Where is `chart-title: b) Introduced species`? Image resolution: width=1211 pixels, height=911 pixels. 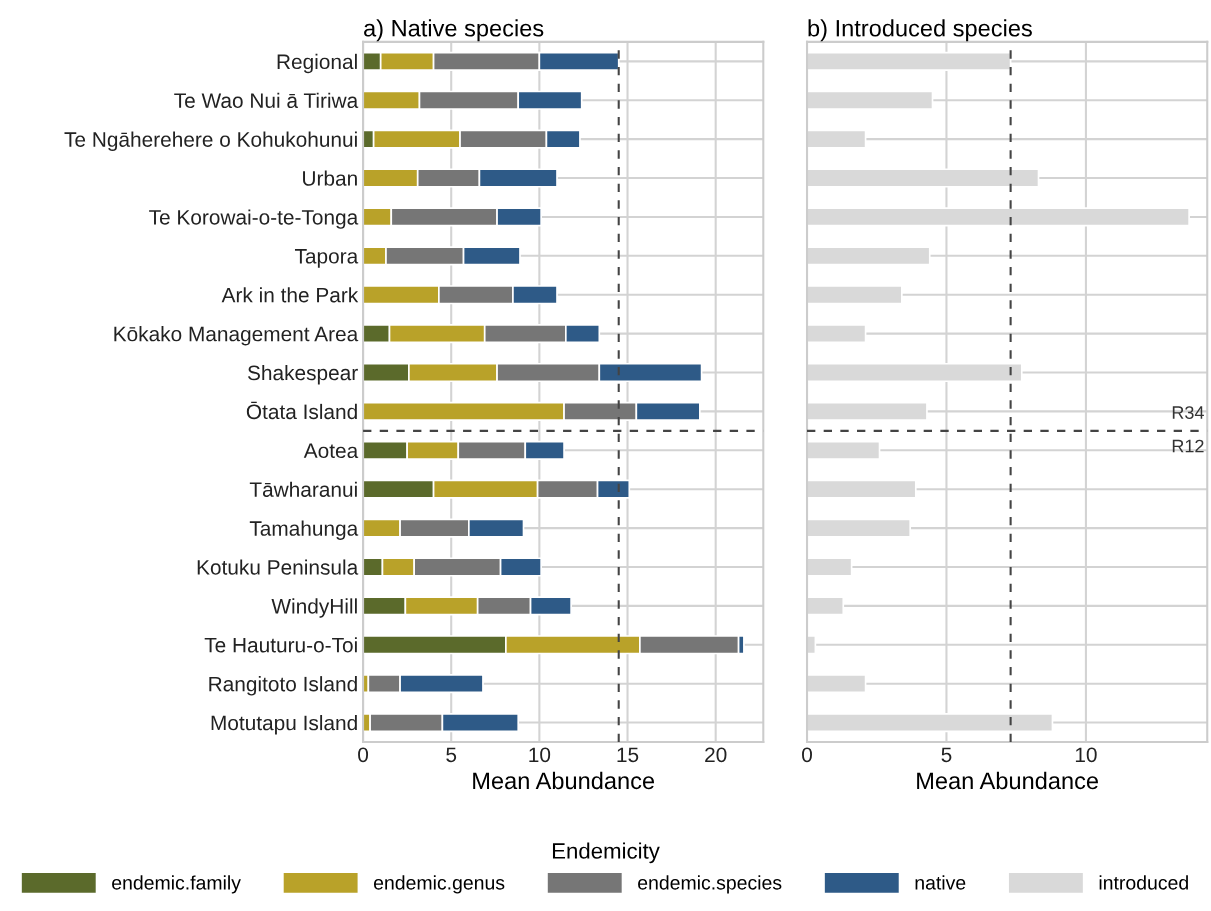 chart-title: b) Introduced species is located at coordinates (920, 30).